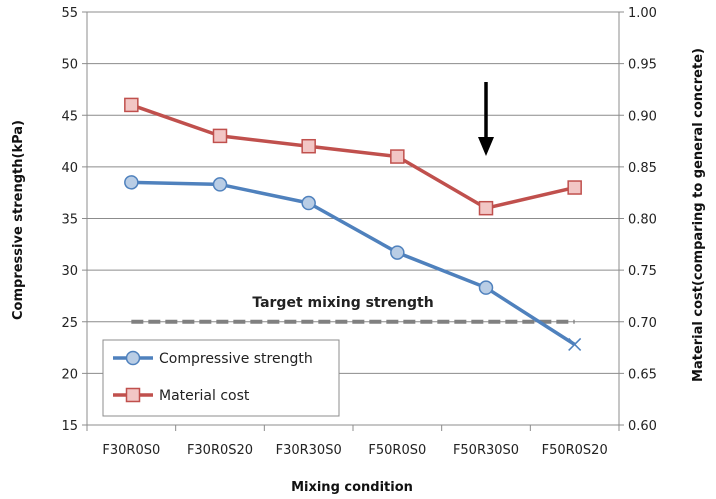  I want to click on left-tick-label: 20, so click(69, 374).